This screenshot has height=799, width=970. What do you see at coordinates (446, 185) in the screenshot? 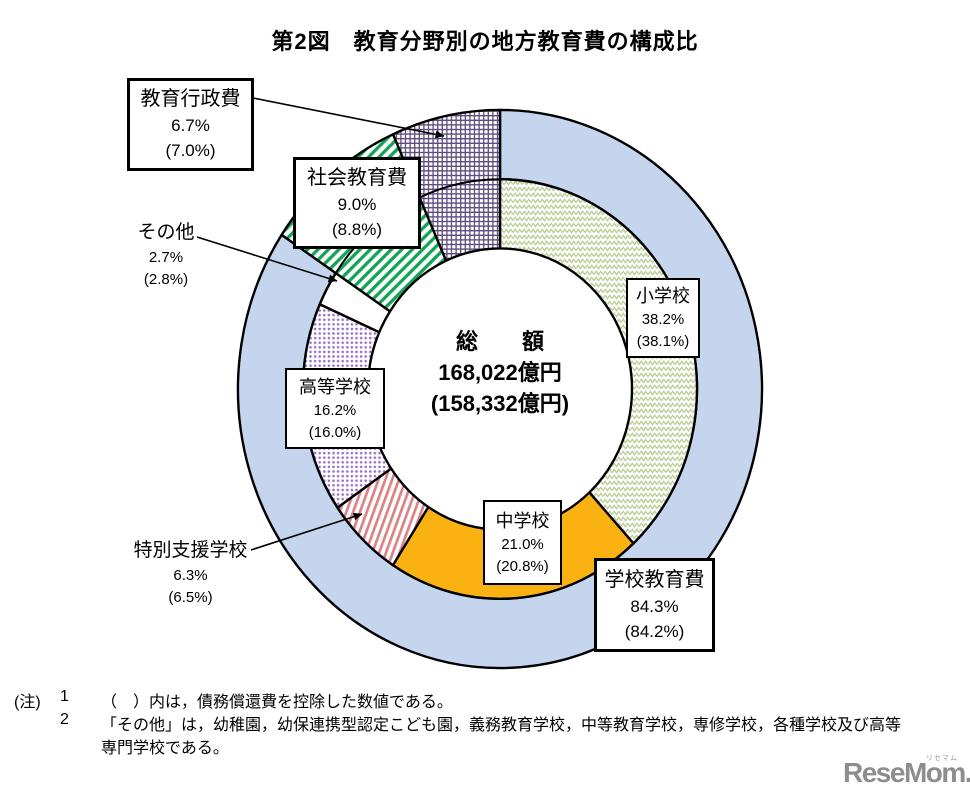
I see `wedge-education-admin` at bounding box center [446, 185].